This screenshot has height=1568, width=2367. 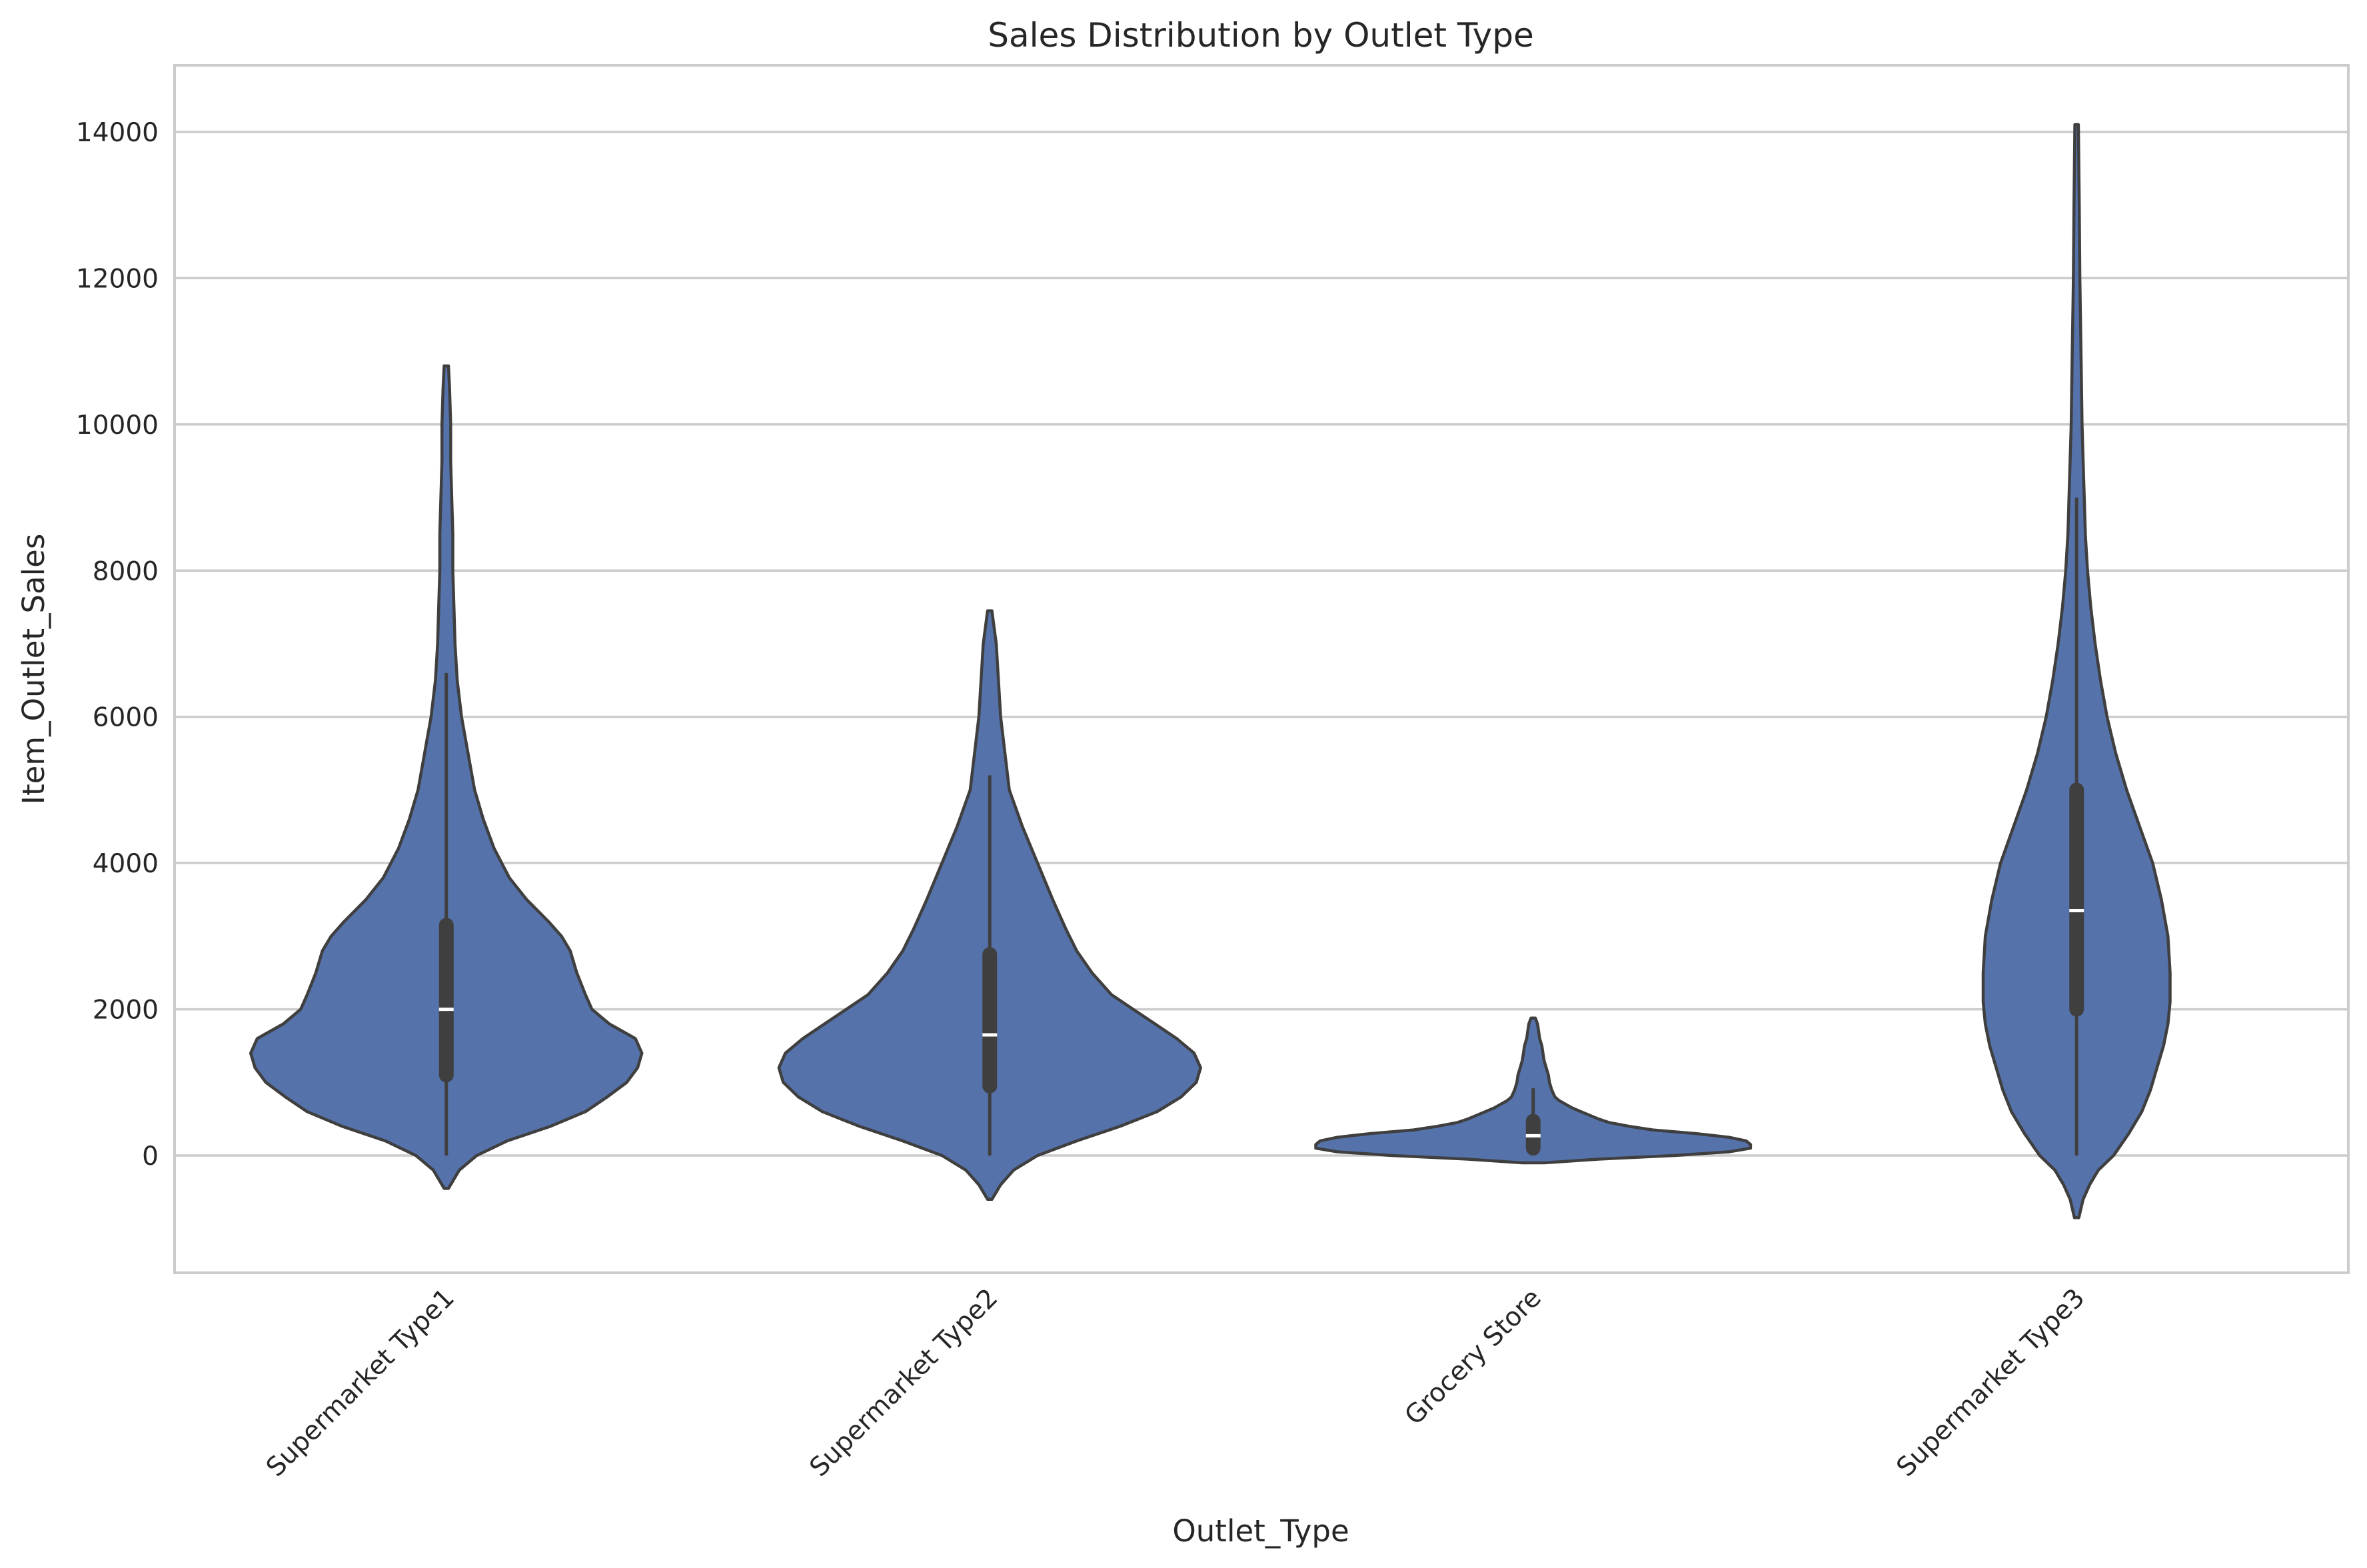 What do you see at coordinates (117, 645) in the screenshot?
I see `y-tick-labels: 0 2000 4000 6000 8000 10000 12000 14000` at bounding box center [117, 645].